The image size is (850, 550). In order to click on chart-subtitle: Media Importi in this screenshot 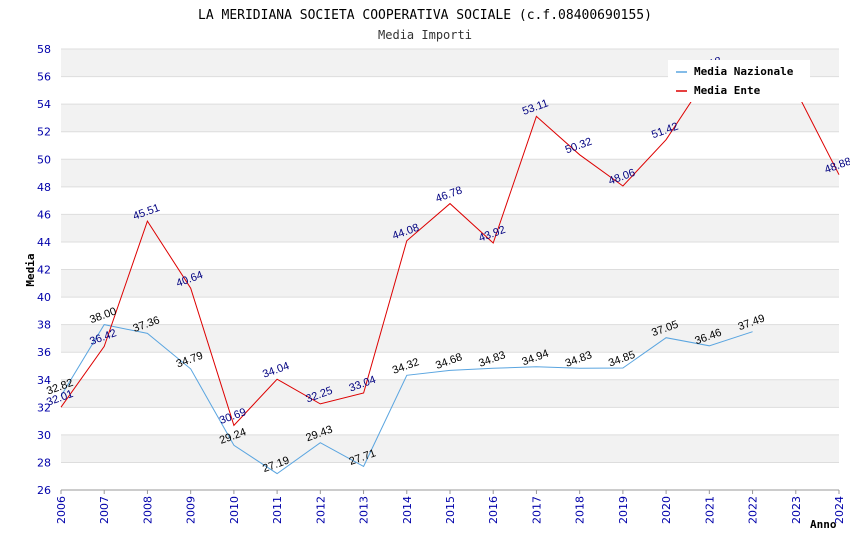, I will do `click(425, 35)`.